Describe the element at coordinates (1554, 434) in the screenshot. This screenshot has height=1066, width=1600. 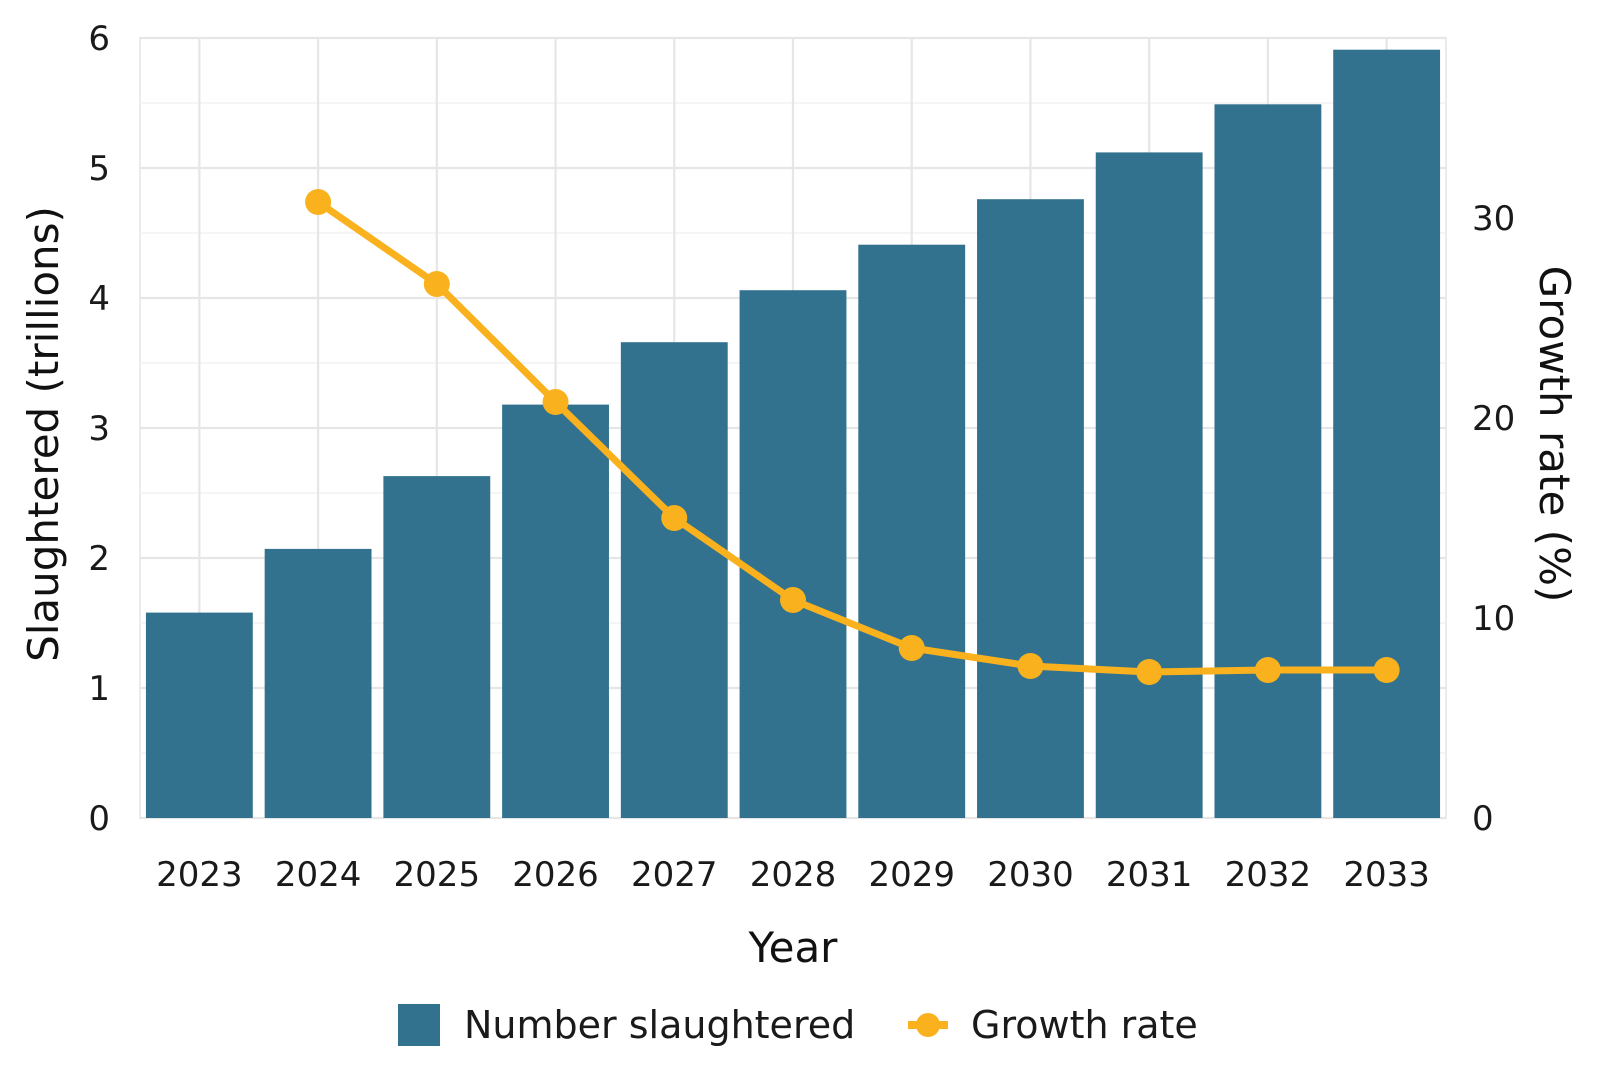
I see `y-axis-title-right: Growth rate (%)` at that location.